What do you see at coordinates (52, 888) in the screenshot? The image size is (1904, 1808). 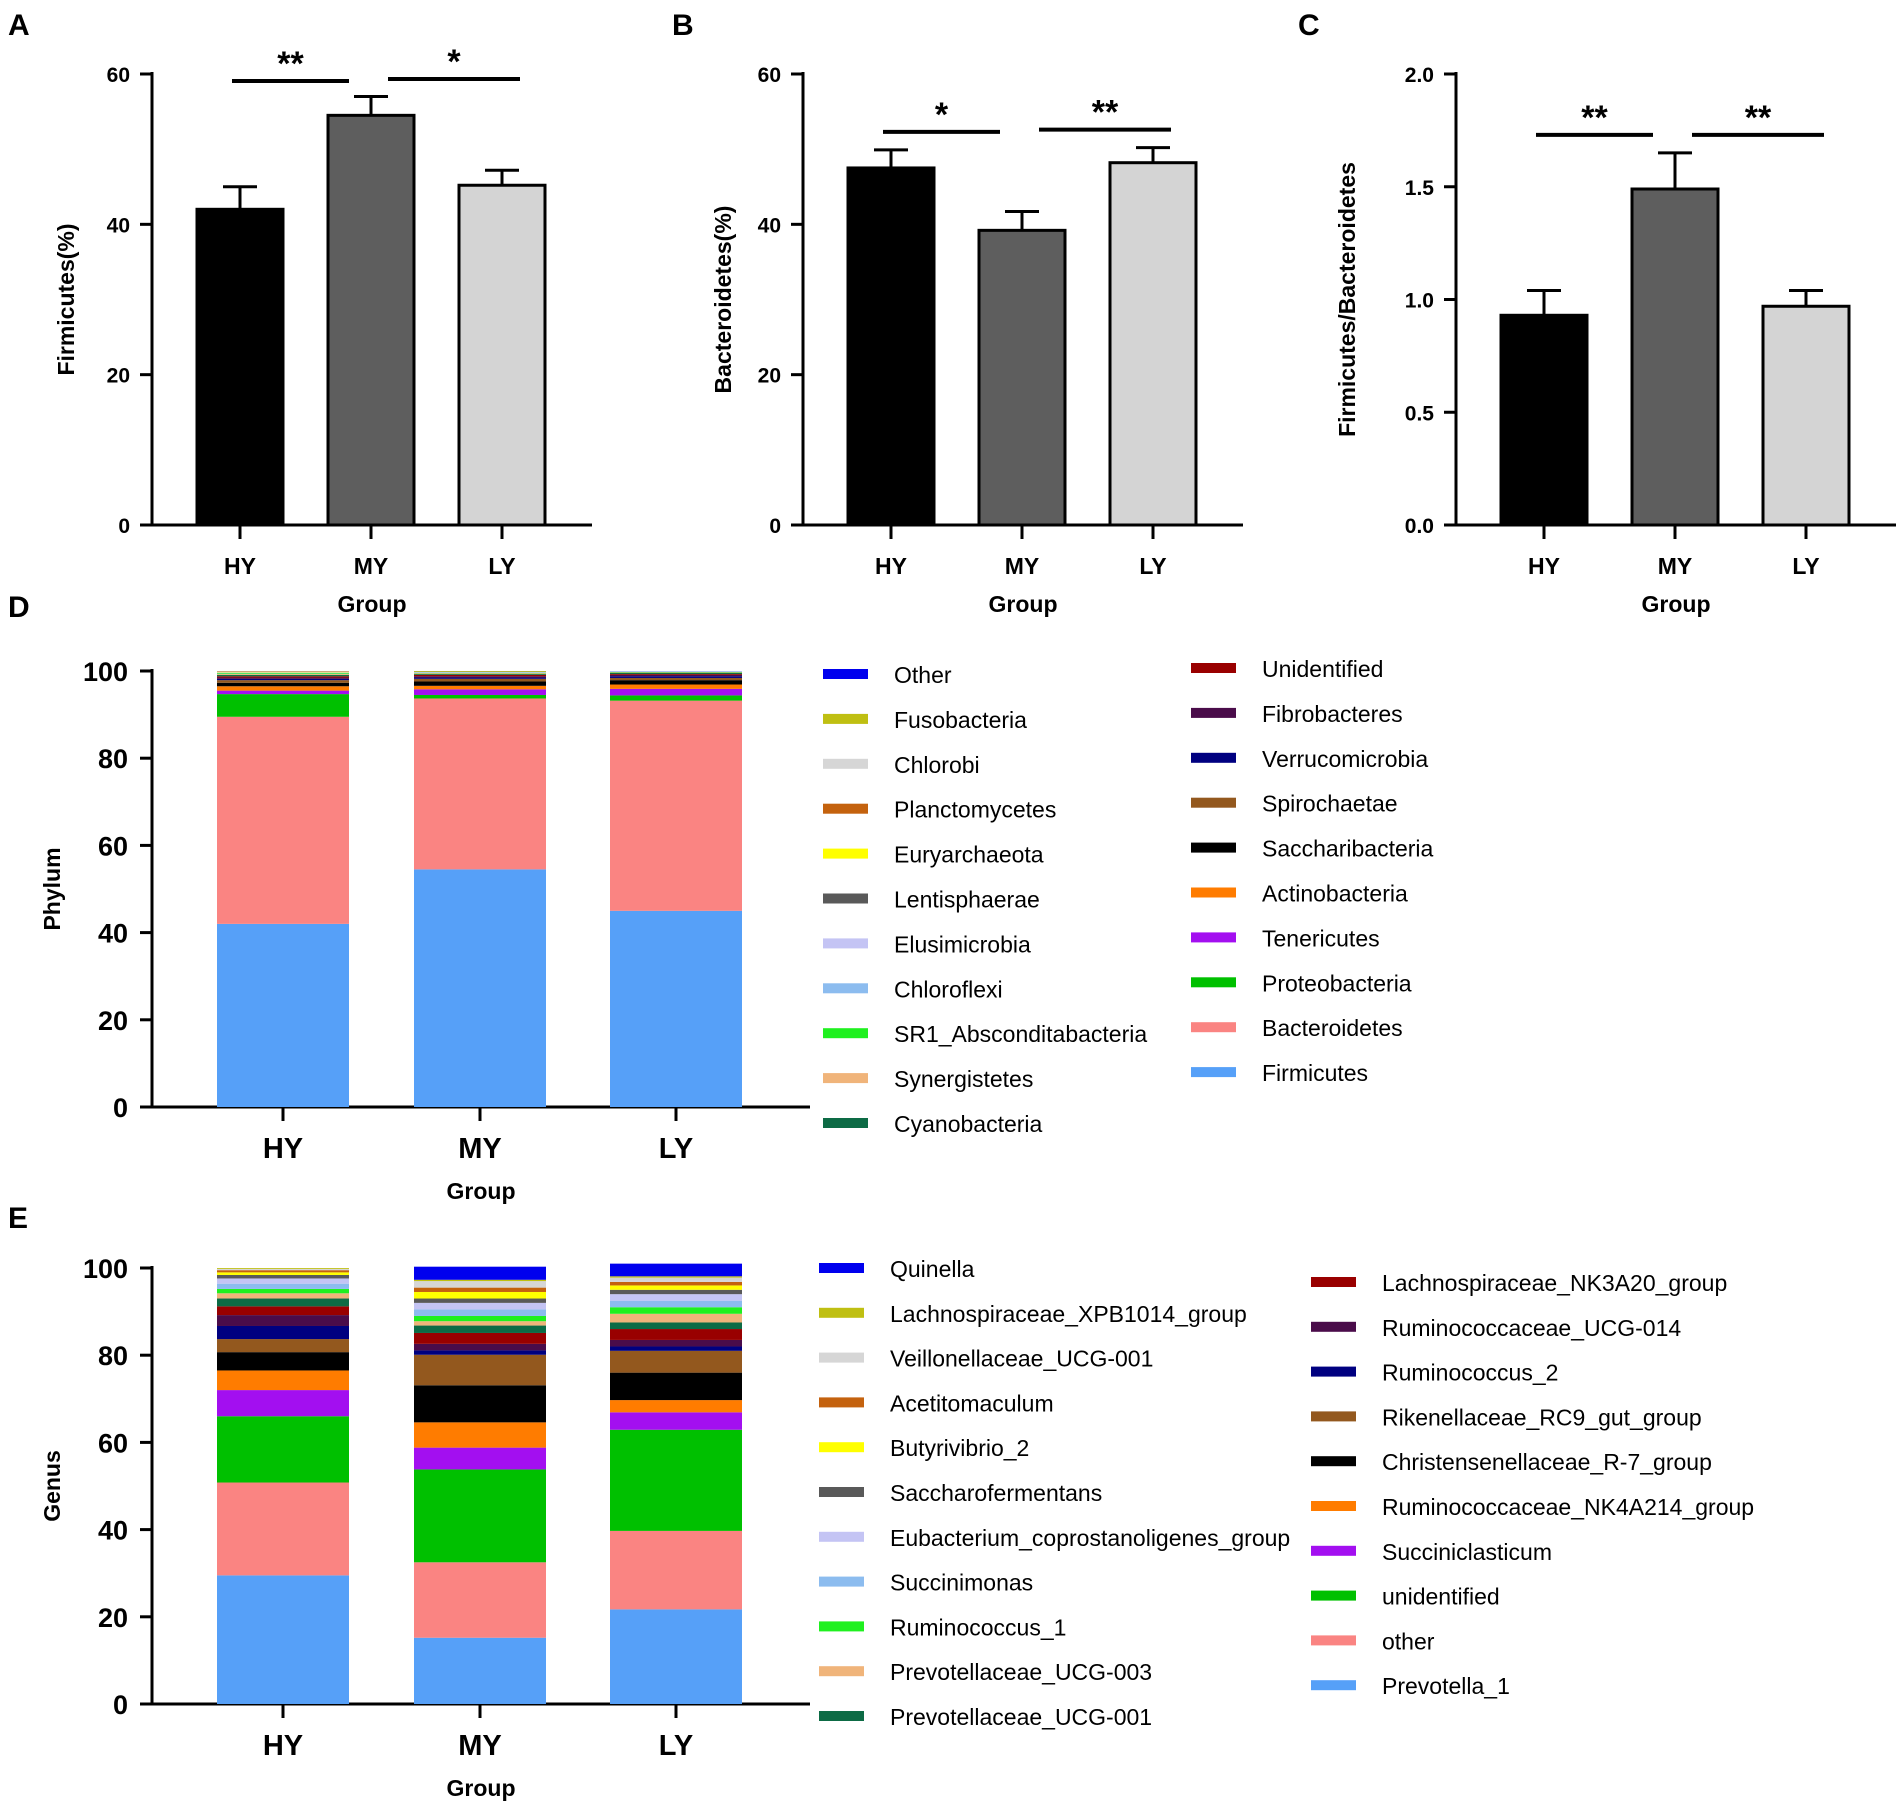 I see `y-axis-title: Phylum` at bounding box center [52, 888].